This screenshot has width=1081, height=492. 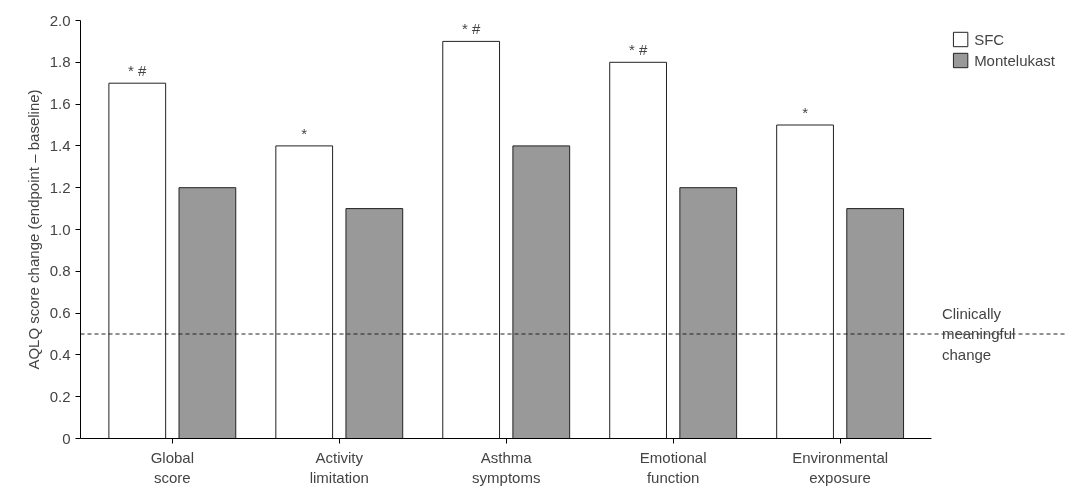 What do you see at coordinates (60, 62) in the screenshot?
I see `y-tick-label: 1.8` at bounding box center [60, 62].